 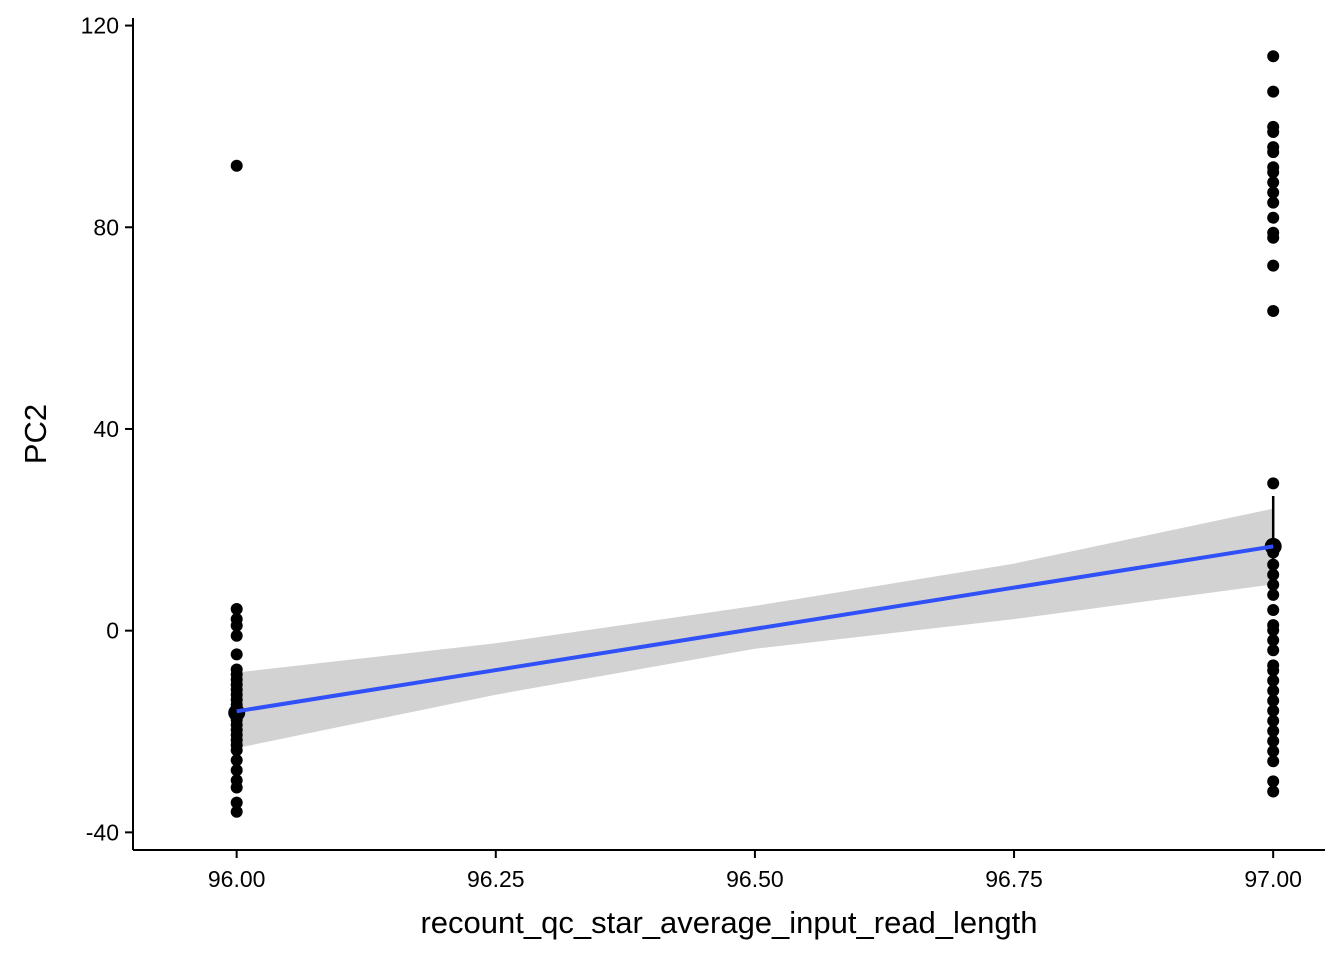 What do you see at coordinates (100, 26) in the screenshot?
I see `y-tick-label: 120` at bounding box center [100, 26].